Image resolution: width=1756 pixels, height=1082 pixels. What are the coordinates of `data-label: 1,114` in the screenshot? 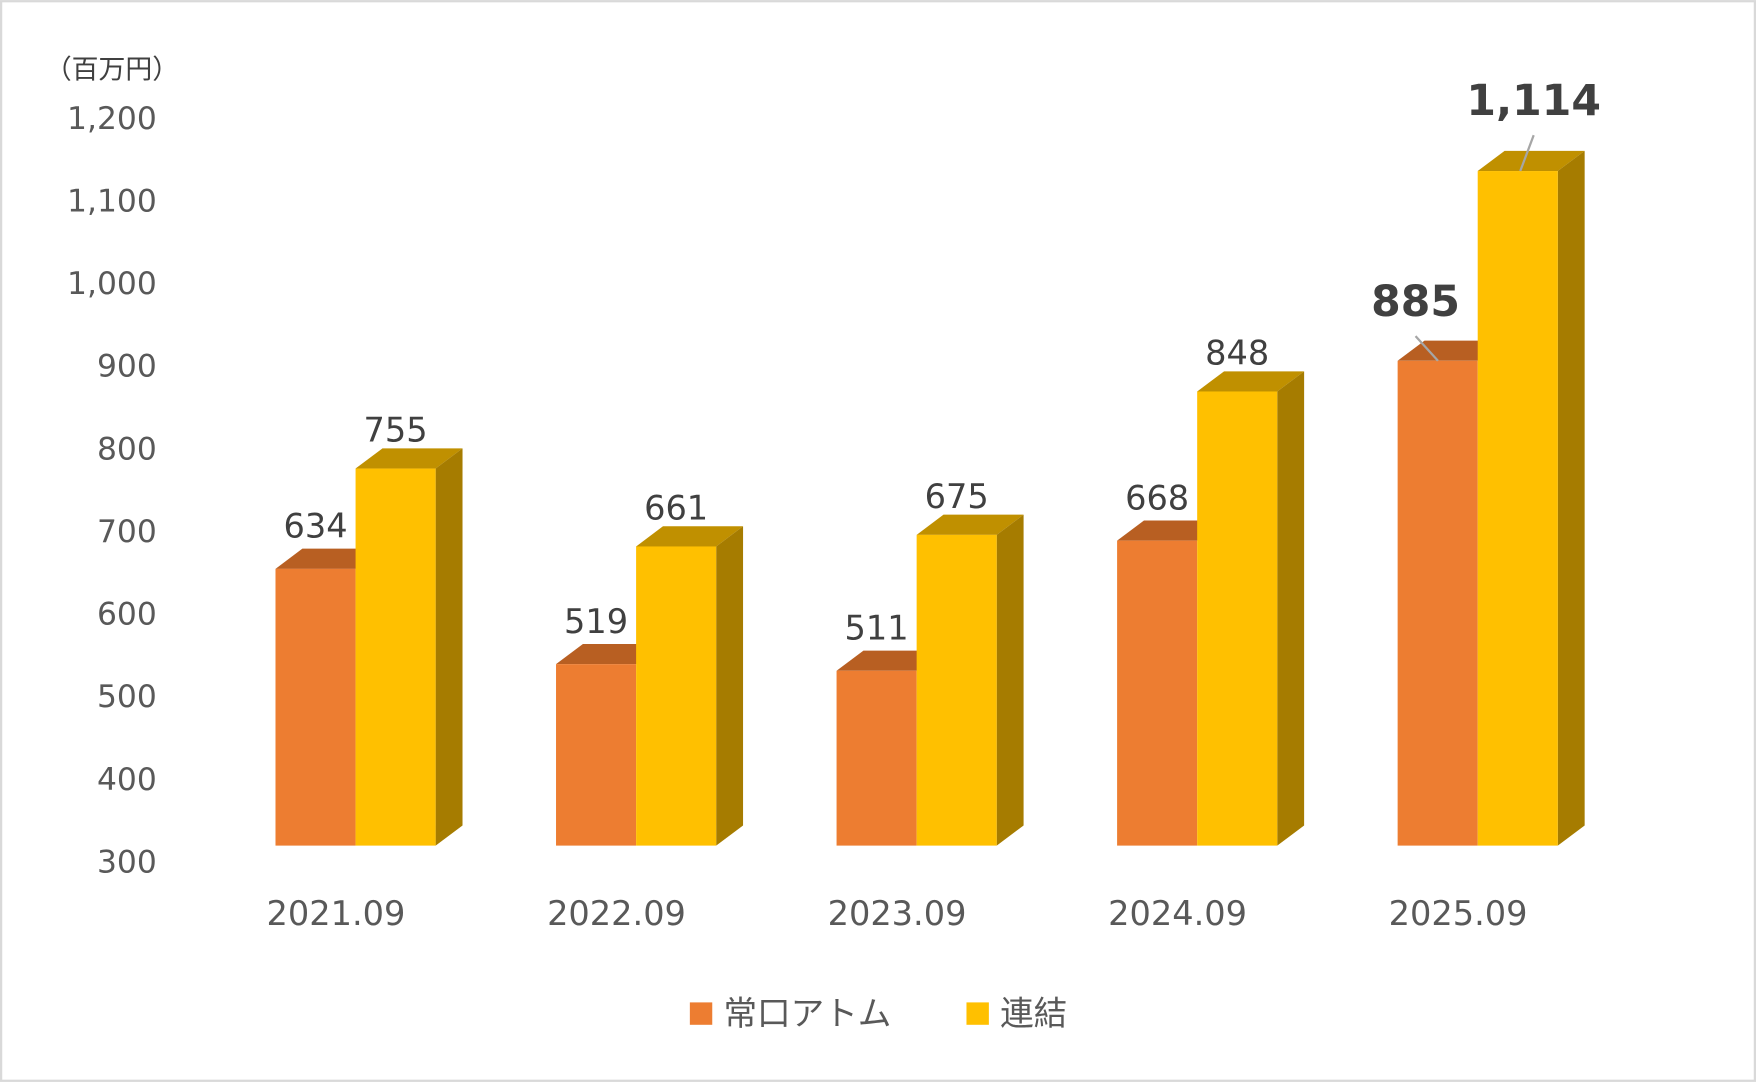 It's located at (1533, 101).